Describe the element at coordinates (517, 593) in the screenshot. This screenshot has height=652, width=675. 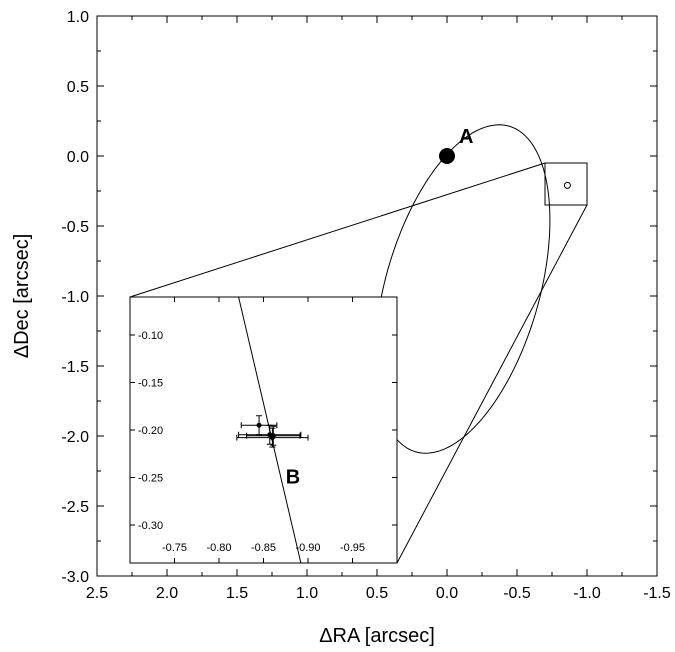
I see `x-tick-label: -0.5` at that location.